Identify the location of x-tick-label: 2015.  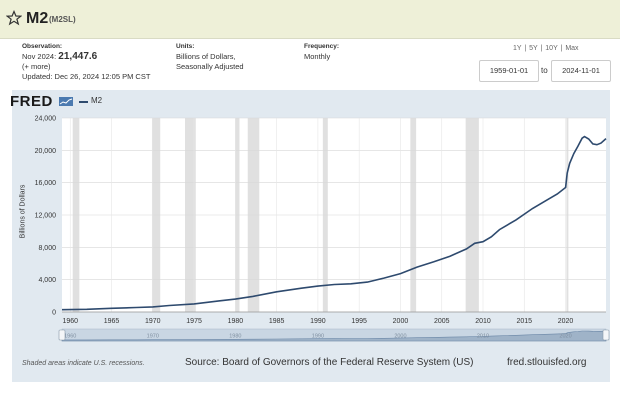
(524, 321).